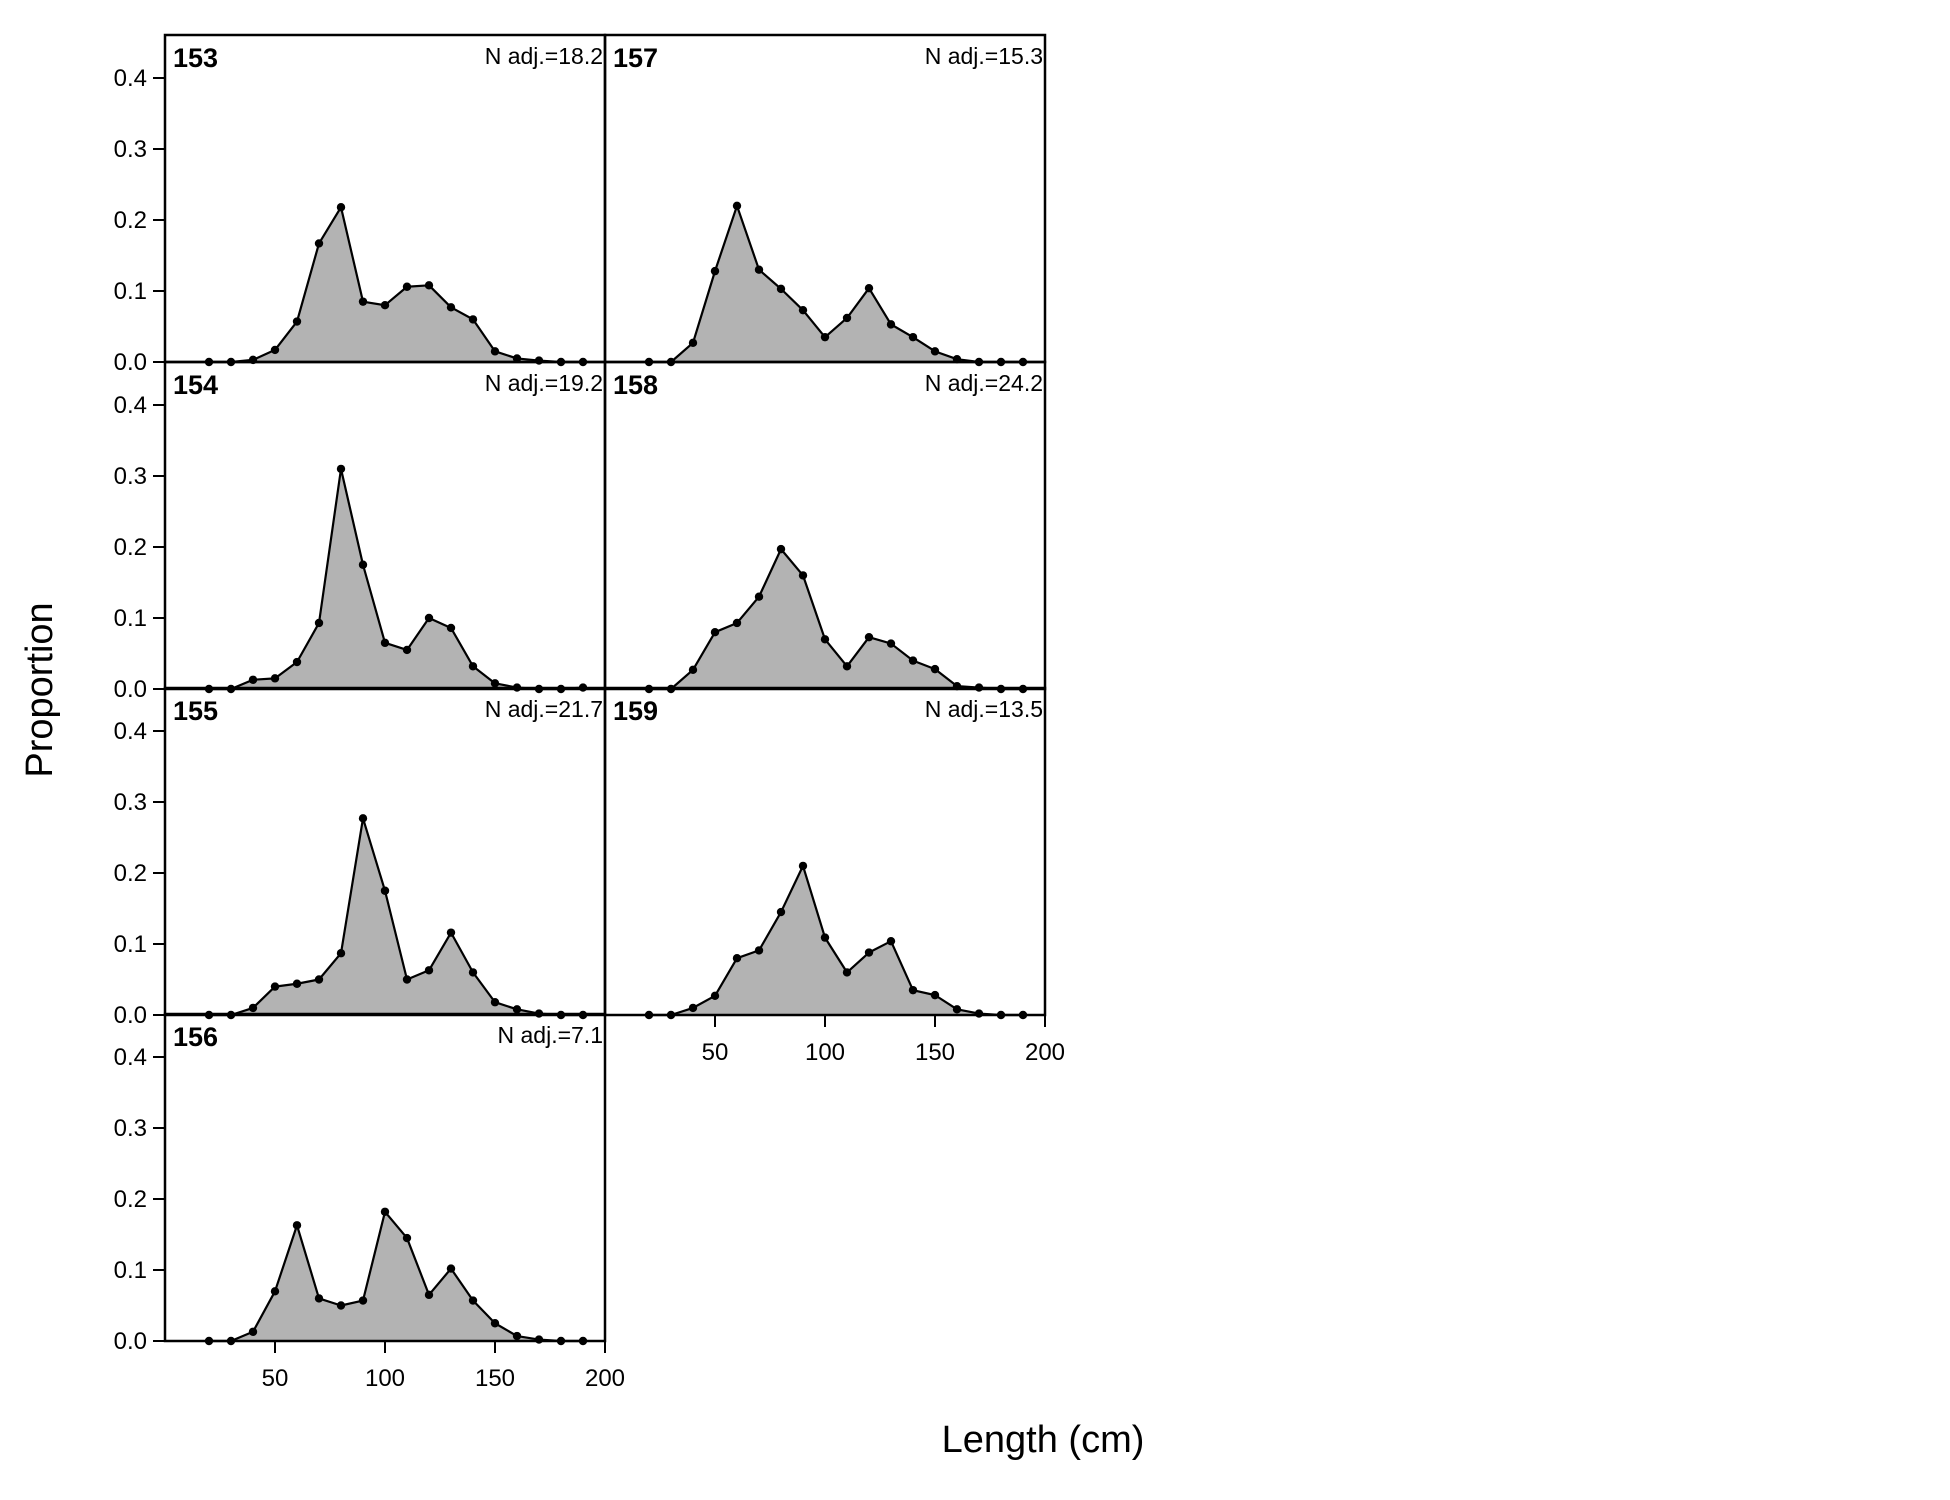  I want to click on panel-156: 0.0 0.1 0.2 0.3 0.4 156 N adj.=7.1, so click(360, 1183).